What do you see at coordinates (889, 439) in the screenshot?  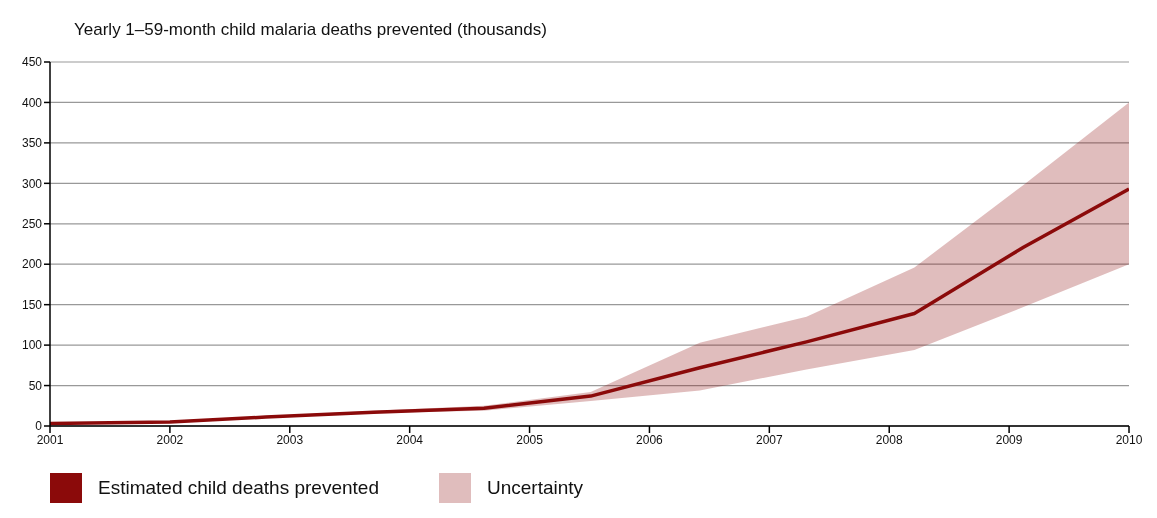 I see `x-tick-label: 2008` at bounding box center [889, 439].